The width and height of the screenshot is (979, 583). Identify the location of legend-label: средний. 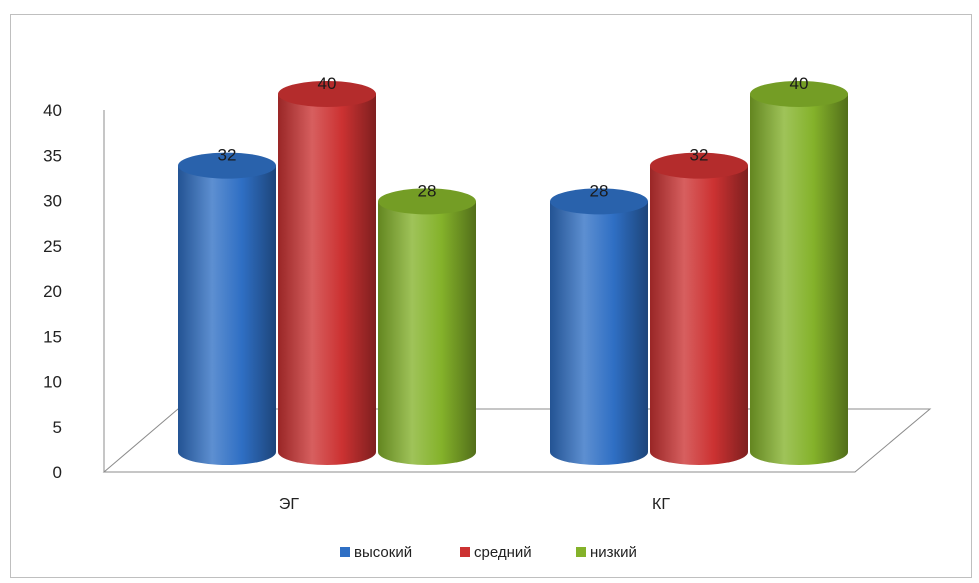
(503, 552).